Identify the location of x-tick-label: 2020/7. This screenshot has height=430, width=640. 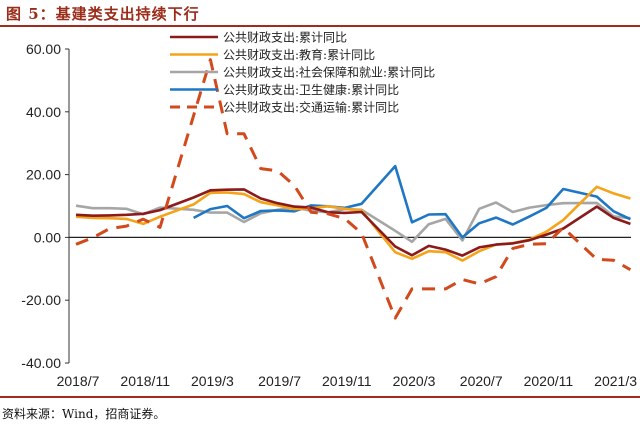
(481, 381).